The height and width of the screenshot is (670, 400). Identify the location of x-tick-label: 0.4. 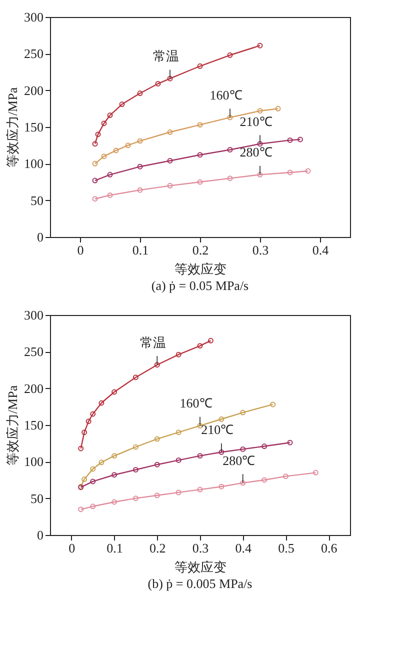
(243, 548).